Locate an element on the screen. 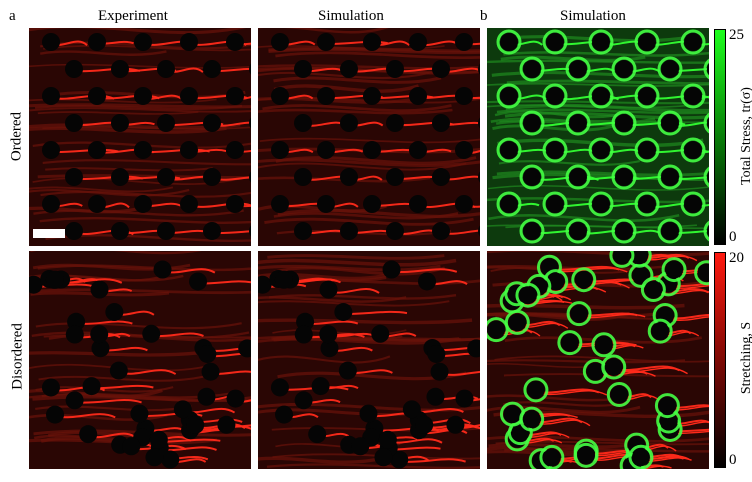 The width and height of the screenshot is (752, 482). panel-disordered-simulation is located at coordinates (369, 360).